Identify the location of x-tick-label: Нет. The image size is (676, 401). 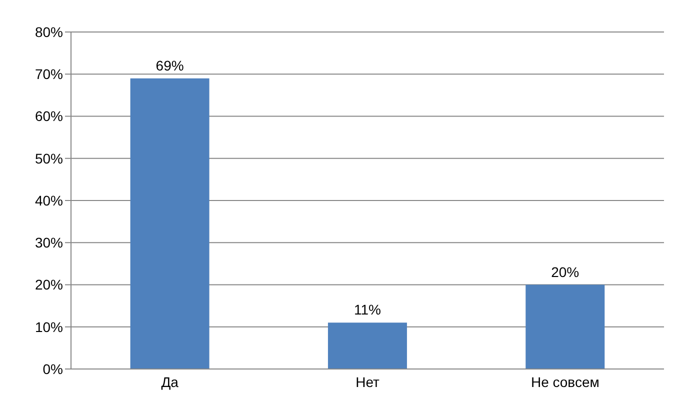
(368, 382).